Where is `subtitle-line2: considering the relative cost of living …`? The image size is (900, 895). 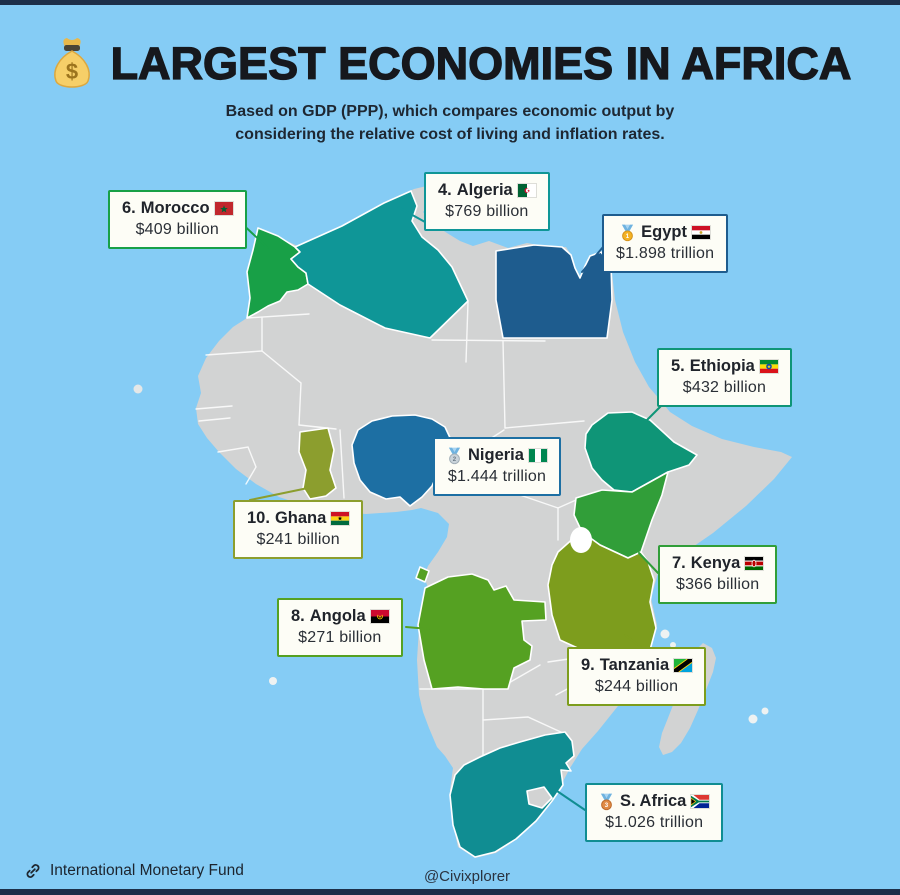
subtitle-line2: considering the relative cost of living … is located at coordinates (450, 135).